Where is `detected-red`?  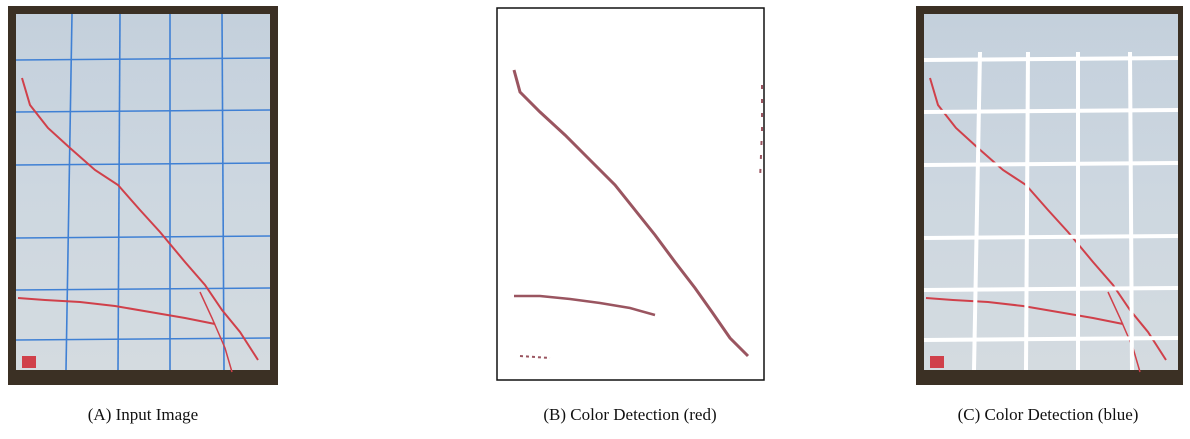 detected-red is located at coordinates (637, 214).